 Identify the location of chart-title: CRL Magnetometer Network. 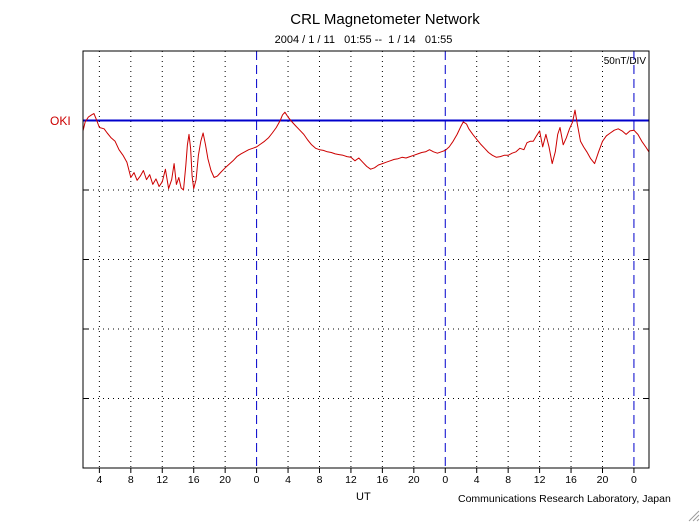
(385, 19).